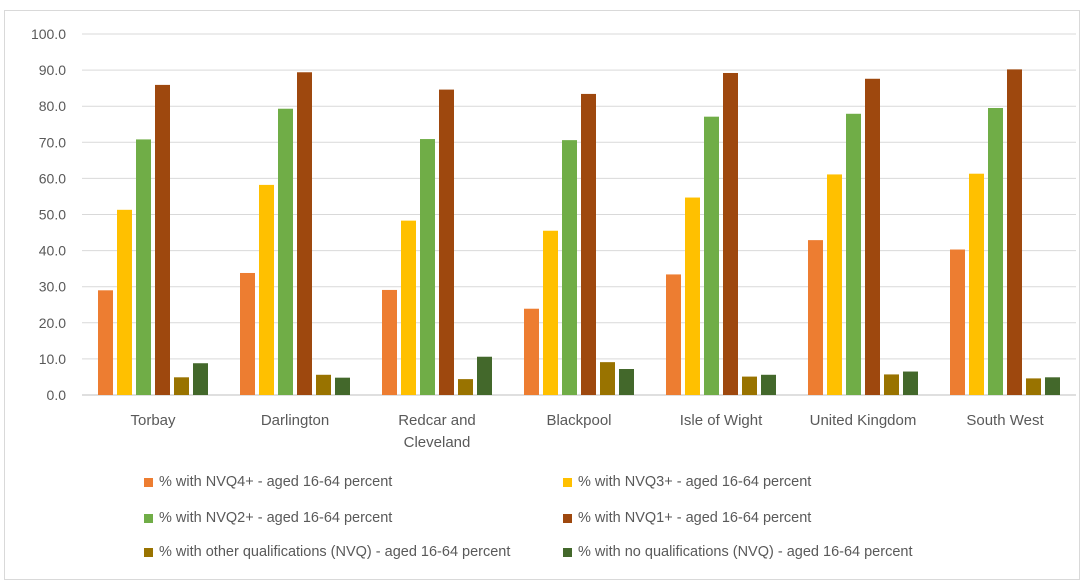  Describe the element at coordinates (57, 395) in the screenshot. I see `y-tick-label: 0.0` at that location.